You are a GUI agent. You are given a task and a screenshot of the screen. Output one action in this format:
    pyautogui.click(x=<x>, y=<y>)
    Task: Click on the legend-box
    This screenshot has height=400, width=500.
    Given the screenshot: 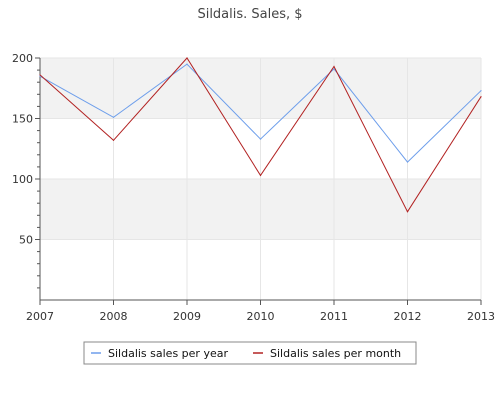 What is the action you would take?
    pyautogui.click(x=250, y=353)
    